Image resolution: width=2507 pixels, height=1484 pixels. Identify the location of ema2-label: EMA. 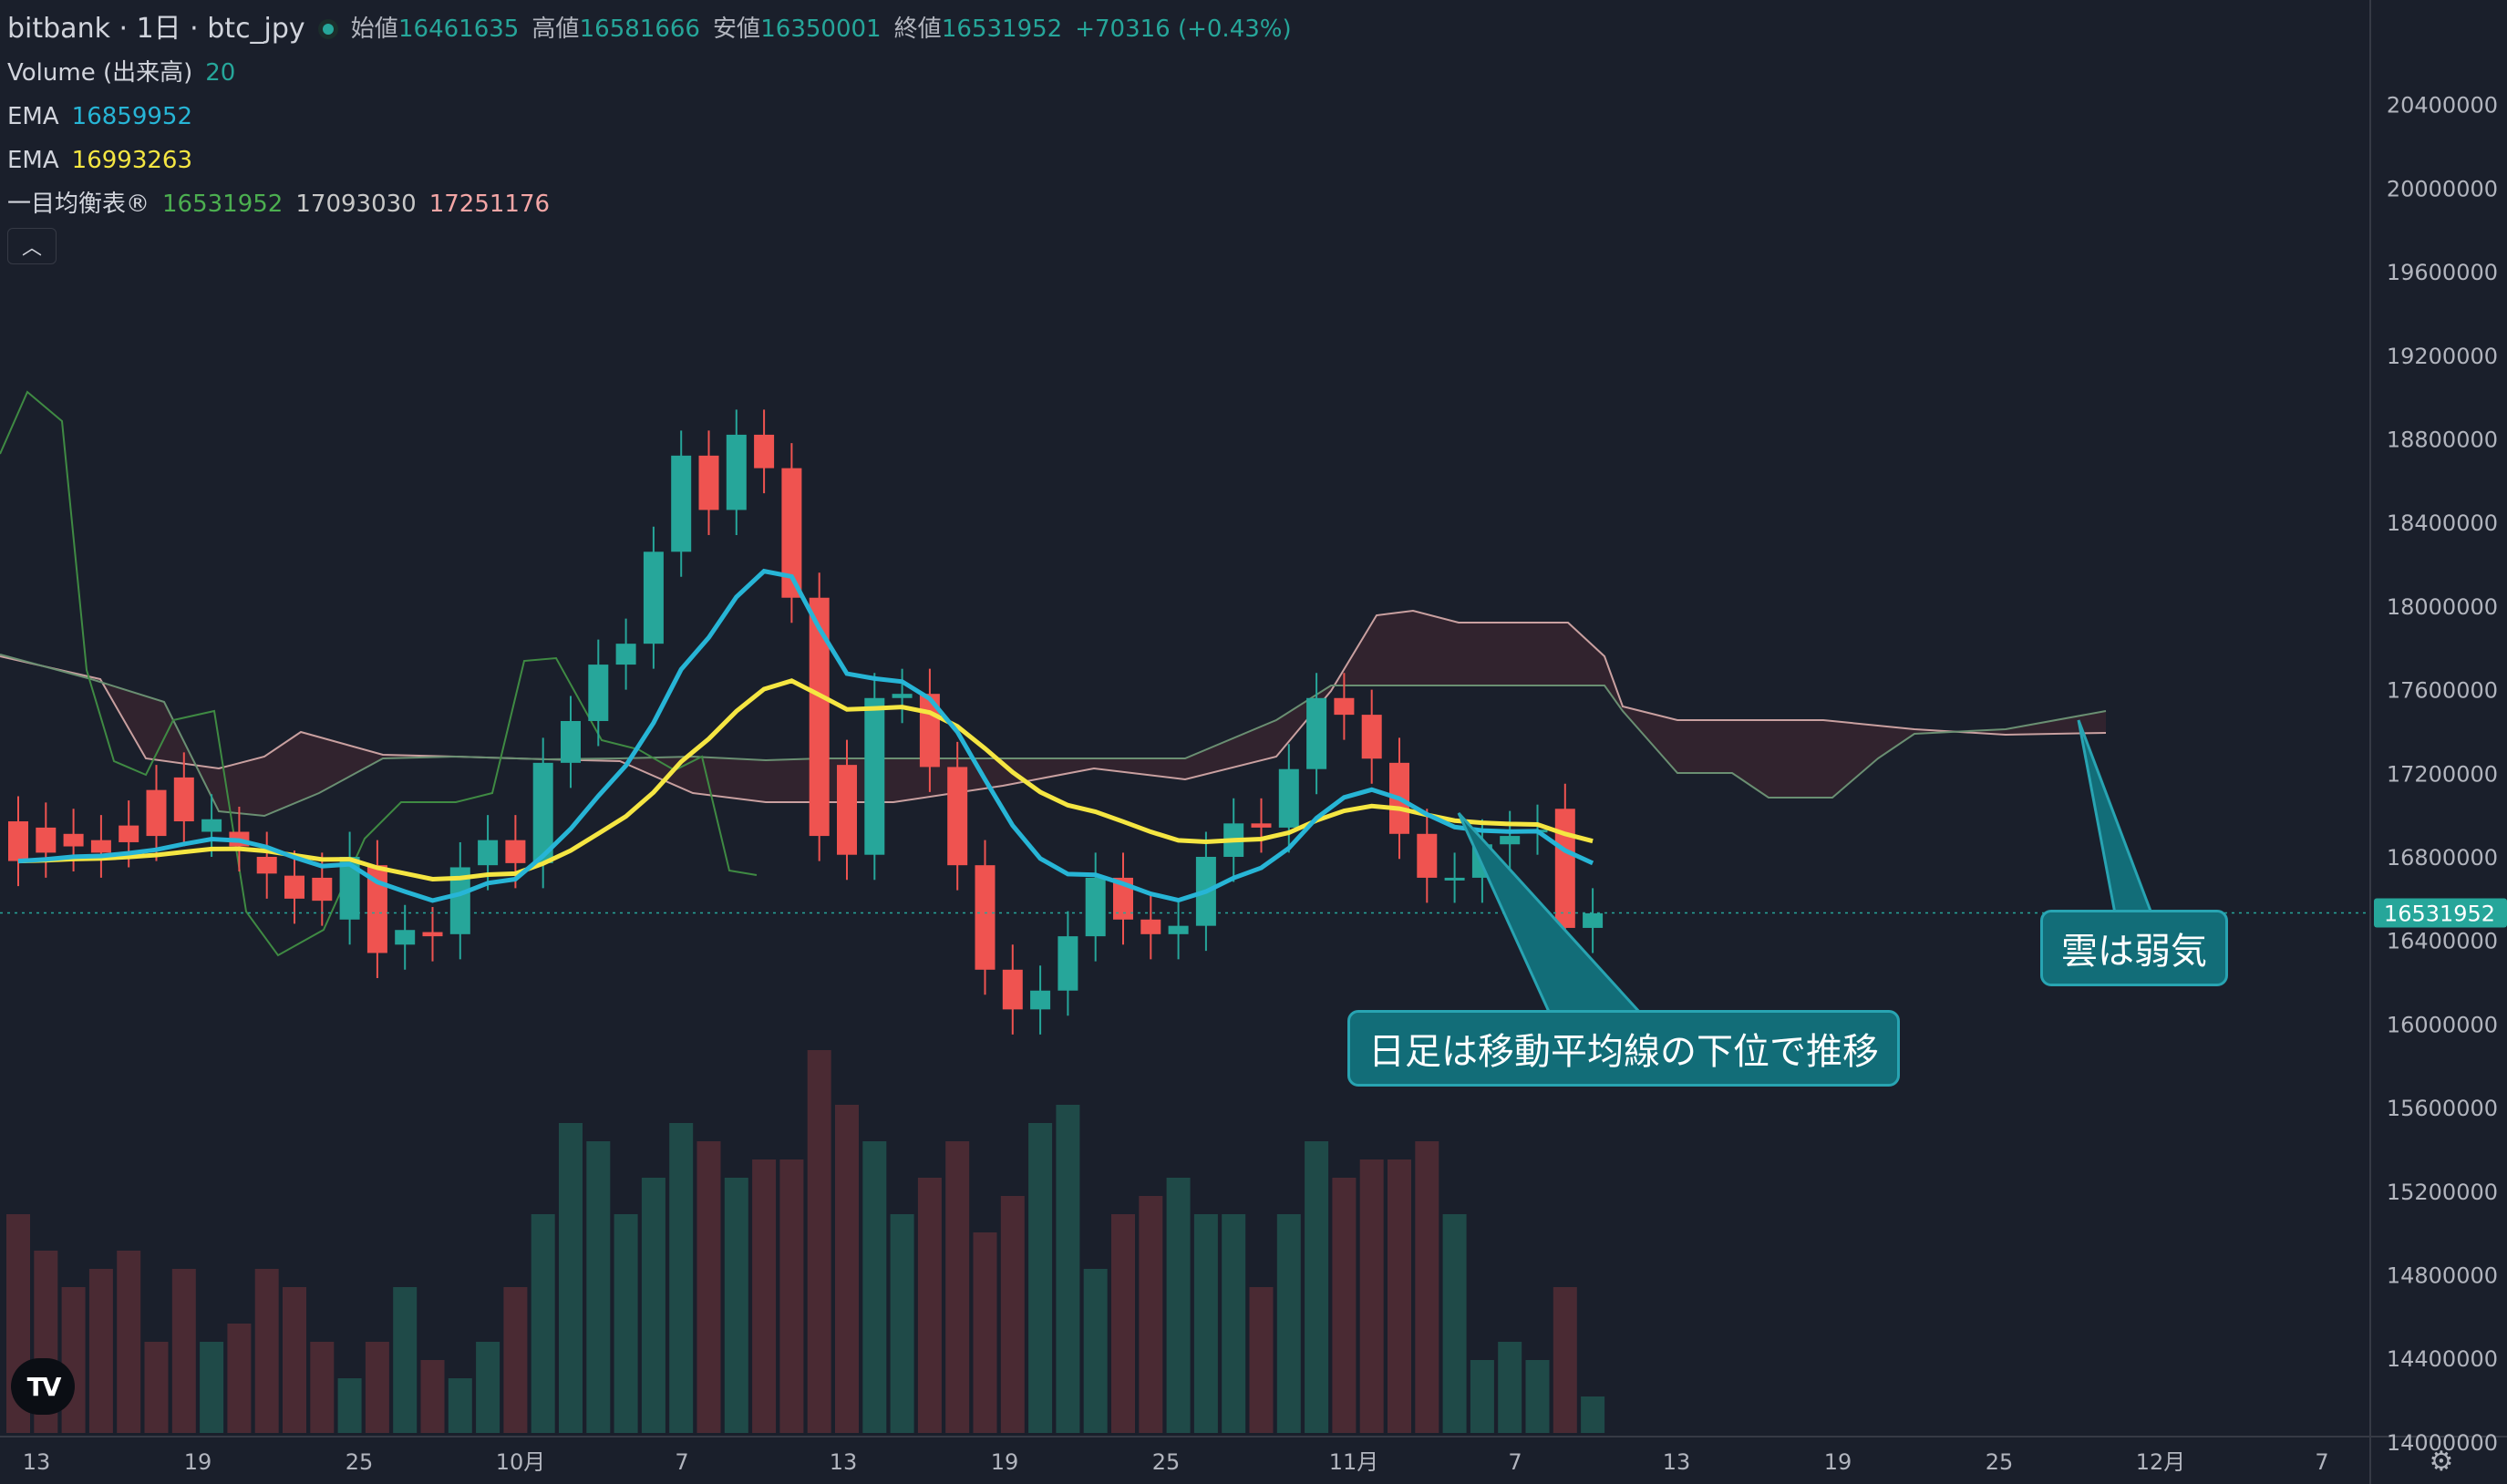
(33, 160).